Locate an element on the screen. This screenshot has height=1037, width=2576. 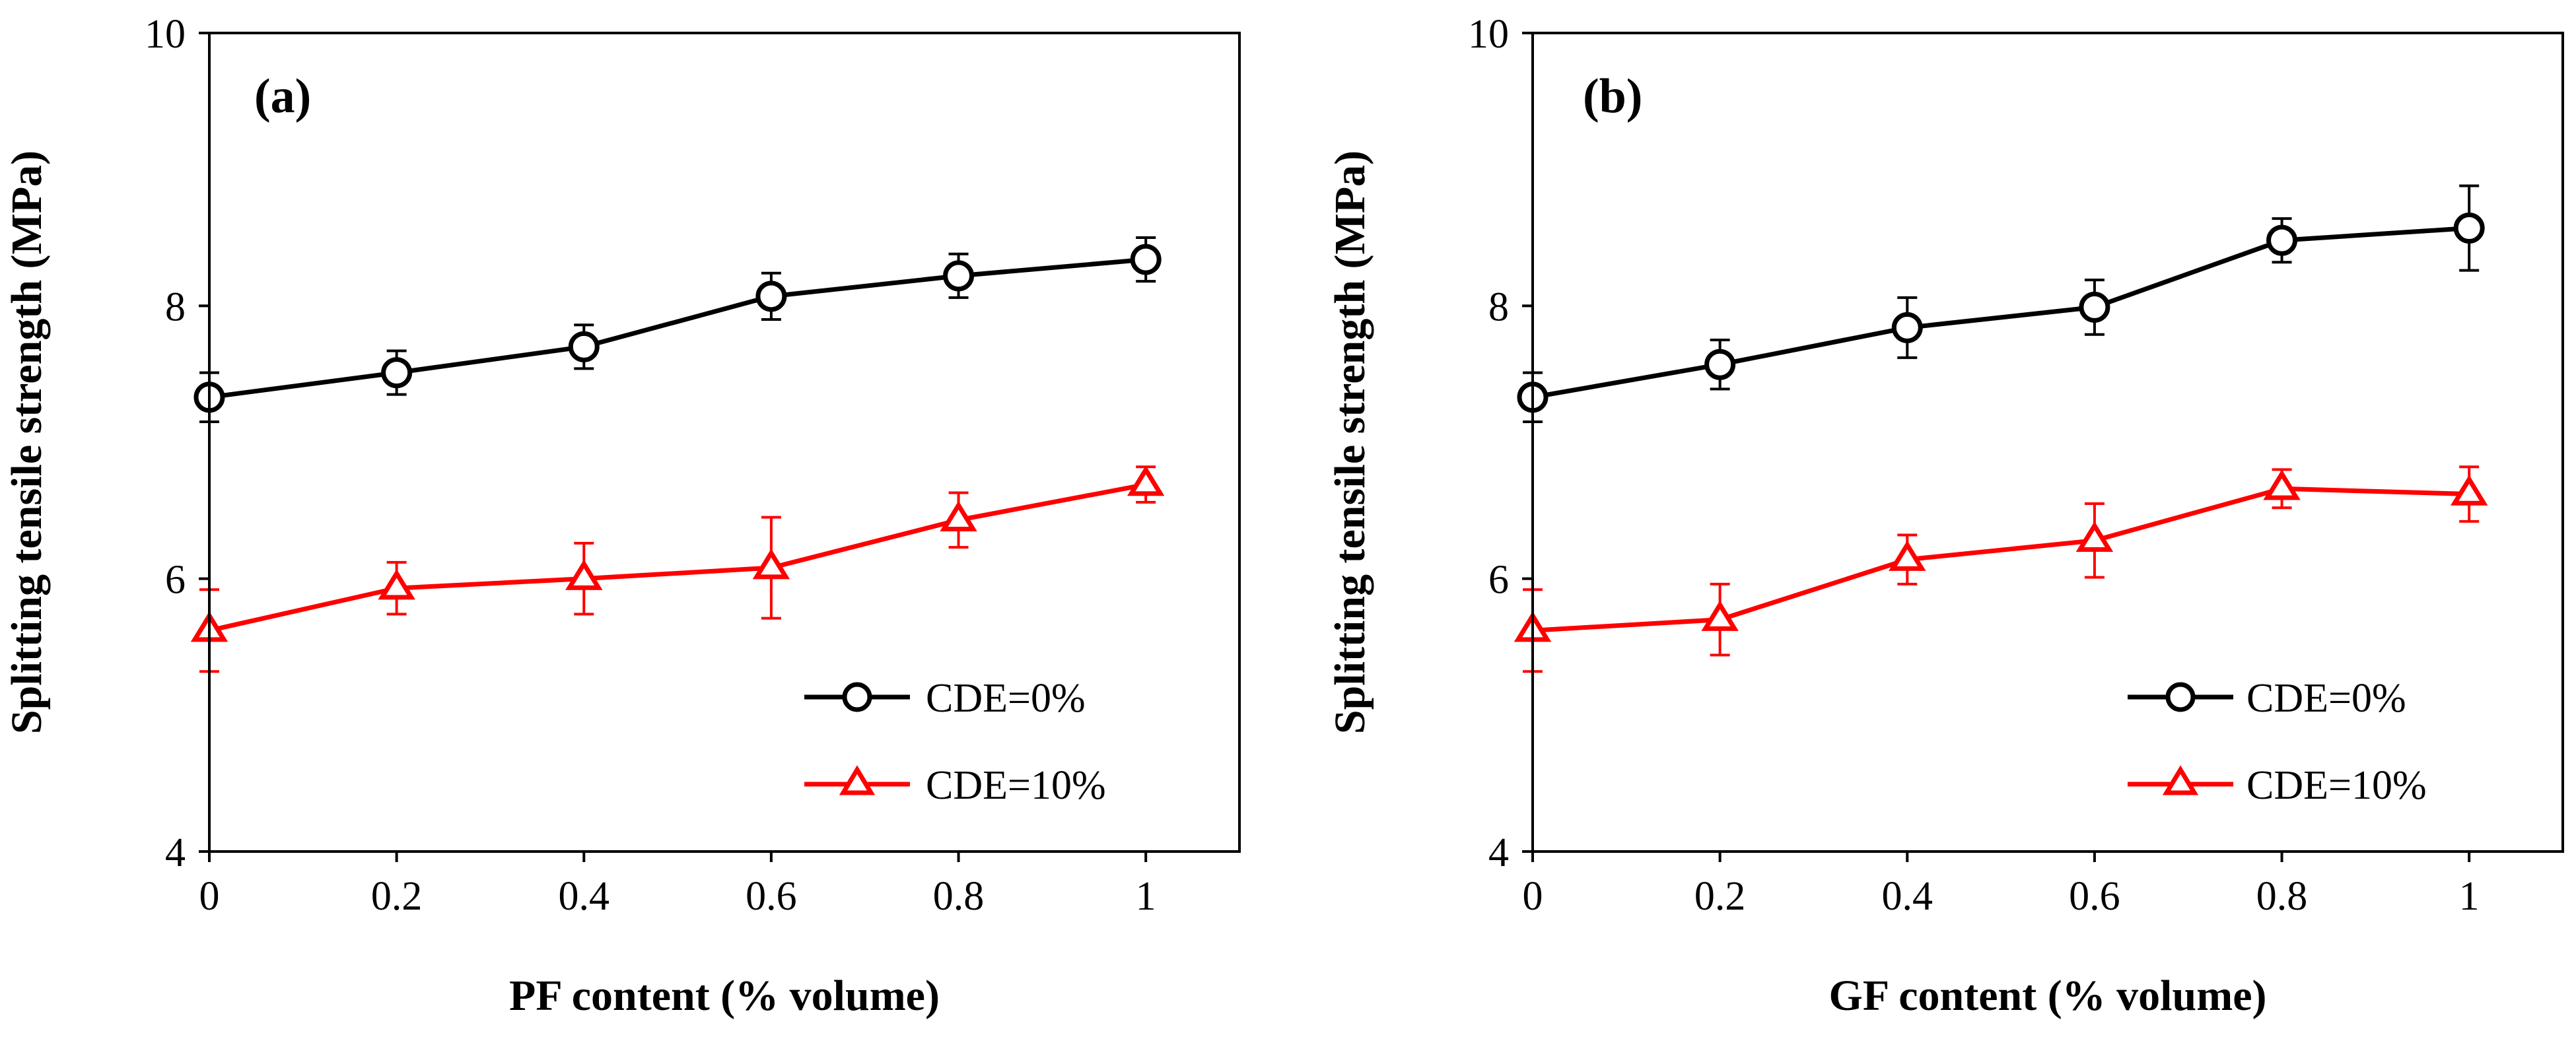
panel-a-legend-item-cde-0: CDE=0% is located at coordinates (945, 698).